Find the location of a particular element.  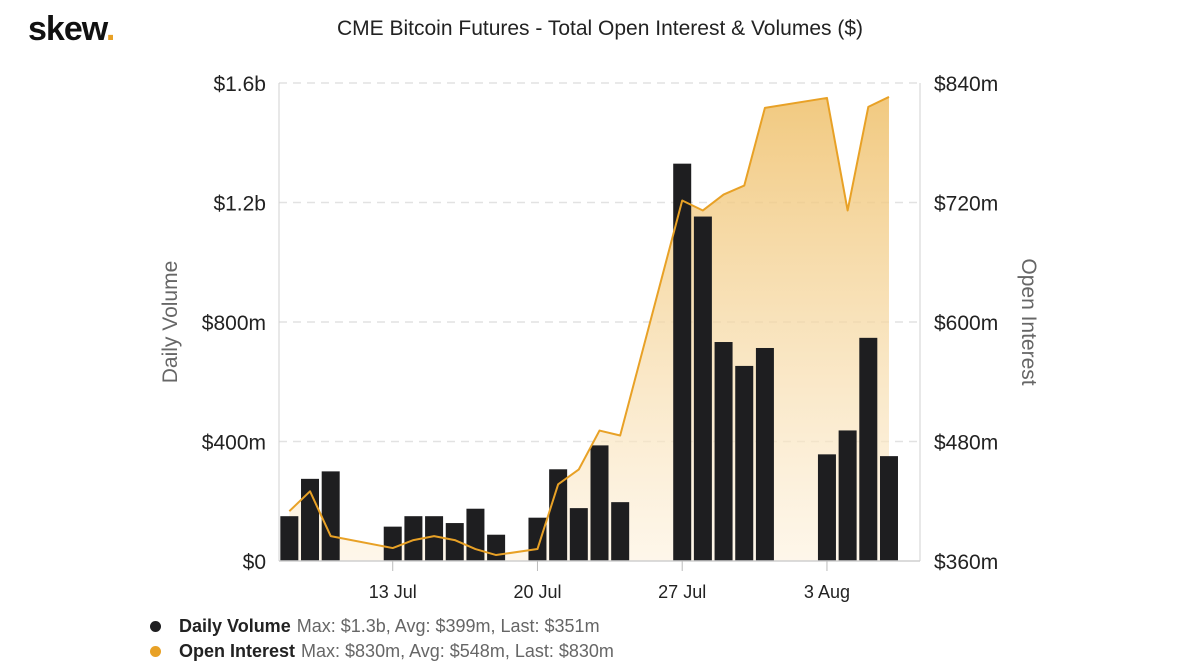

left-tick-label: $1.6b is located at coordinates (239, 84).